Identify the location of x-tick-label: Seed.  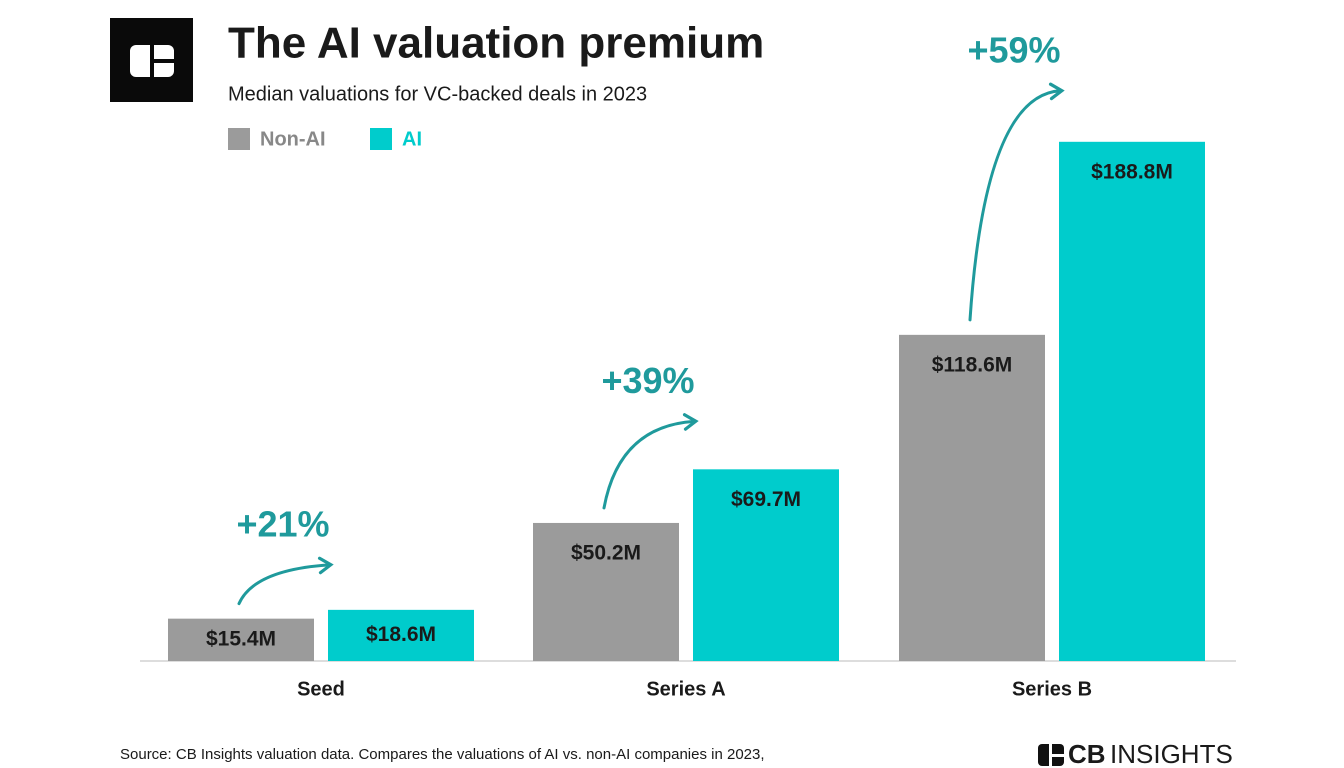
(321, 689).